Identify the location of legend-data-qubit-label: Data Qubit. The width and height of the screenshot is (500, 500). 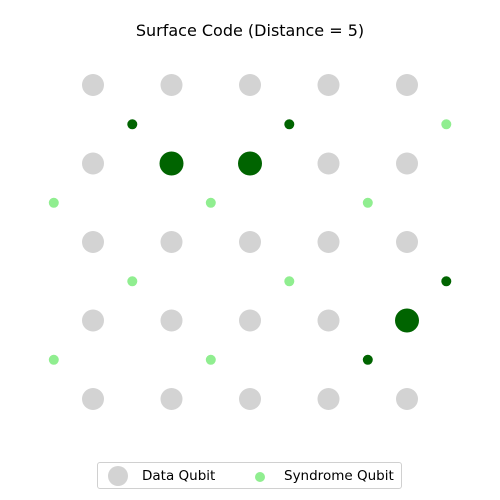
(178, 476).